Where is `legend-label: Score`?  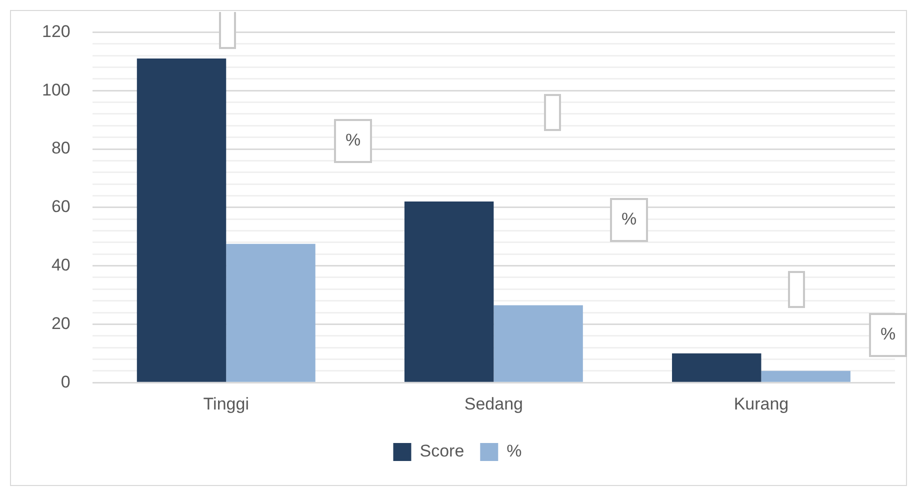 legend-label: Score is located at coordinates (442, 451).